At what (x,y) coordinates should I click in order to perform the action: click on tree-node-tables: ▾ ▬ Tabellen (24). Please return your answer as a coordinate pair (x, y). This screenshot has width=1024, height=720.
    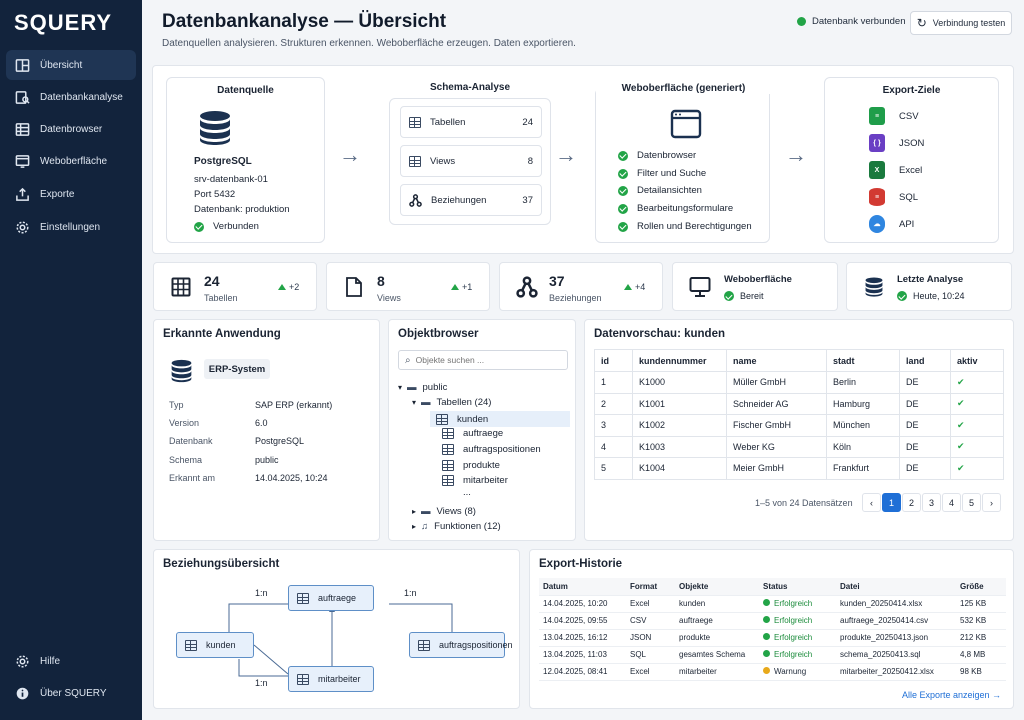
    Looking at the image, I should click on (451, 402).